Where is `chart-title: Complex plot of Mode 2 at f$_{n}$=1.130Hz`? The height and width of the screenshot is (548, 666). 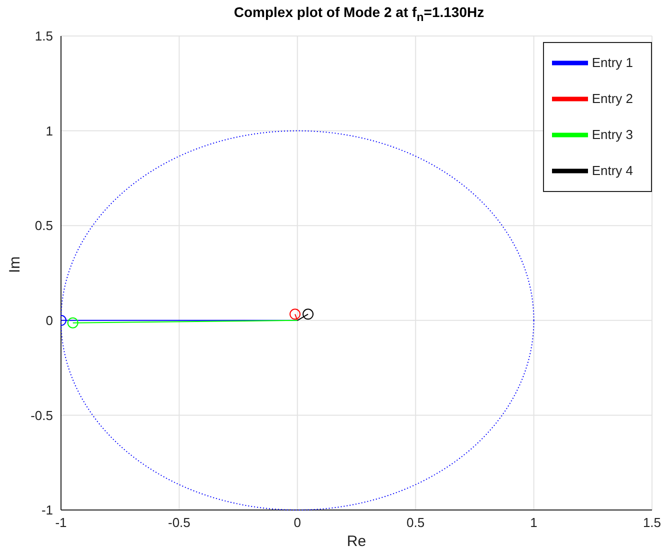 chart-title: Complex plot of Mode 2 at f$_{n}$=1.130Hz is located at coordinates (359, 14).